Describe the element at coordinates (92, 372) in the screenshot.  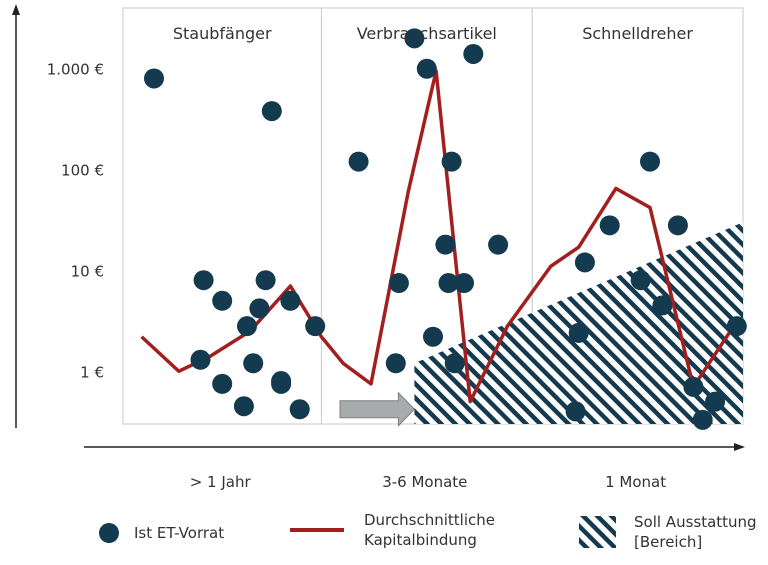
I see `y-tick-label: 1 €` at that location.